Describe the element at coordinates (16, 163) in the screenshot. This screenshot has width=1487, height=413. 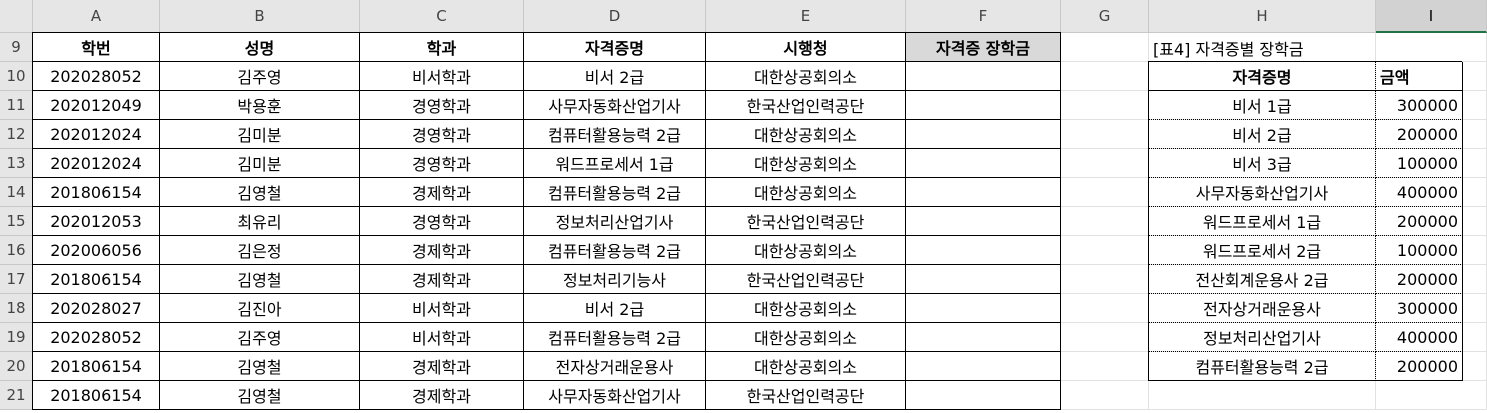
I see `row-header-13: 13` at that location.